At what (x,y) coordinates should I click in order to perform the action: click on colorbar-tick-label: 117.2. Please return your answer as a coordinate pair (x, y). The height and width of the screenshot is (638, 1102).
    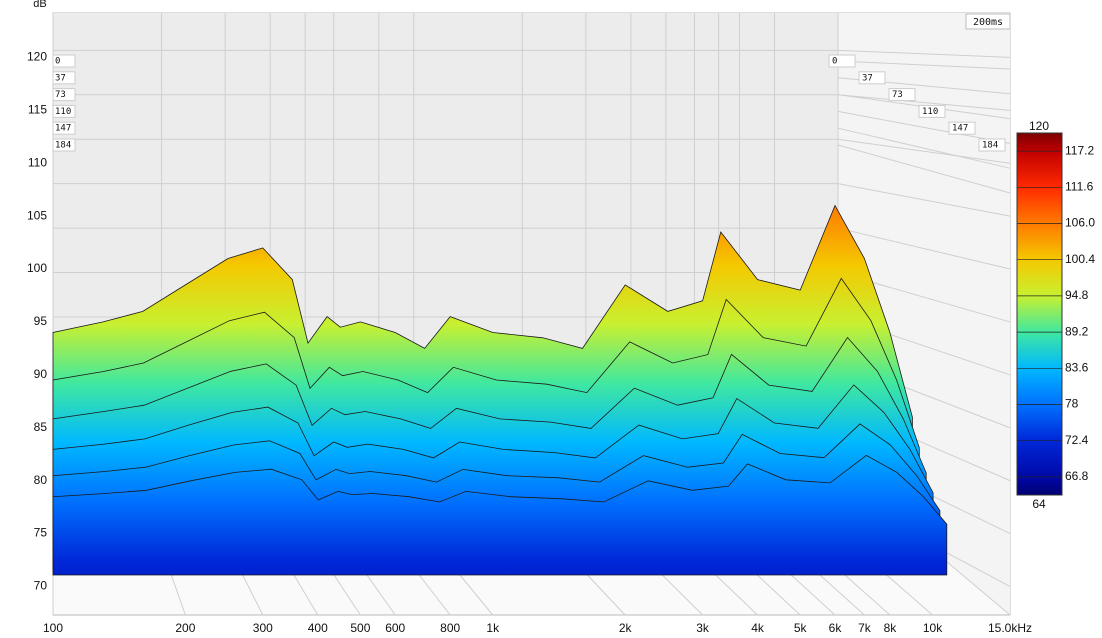
    Looking at the image, I should click on (1079, 150).